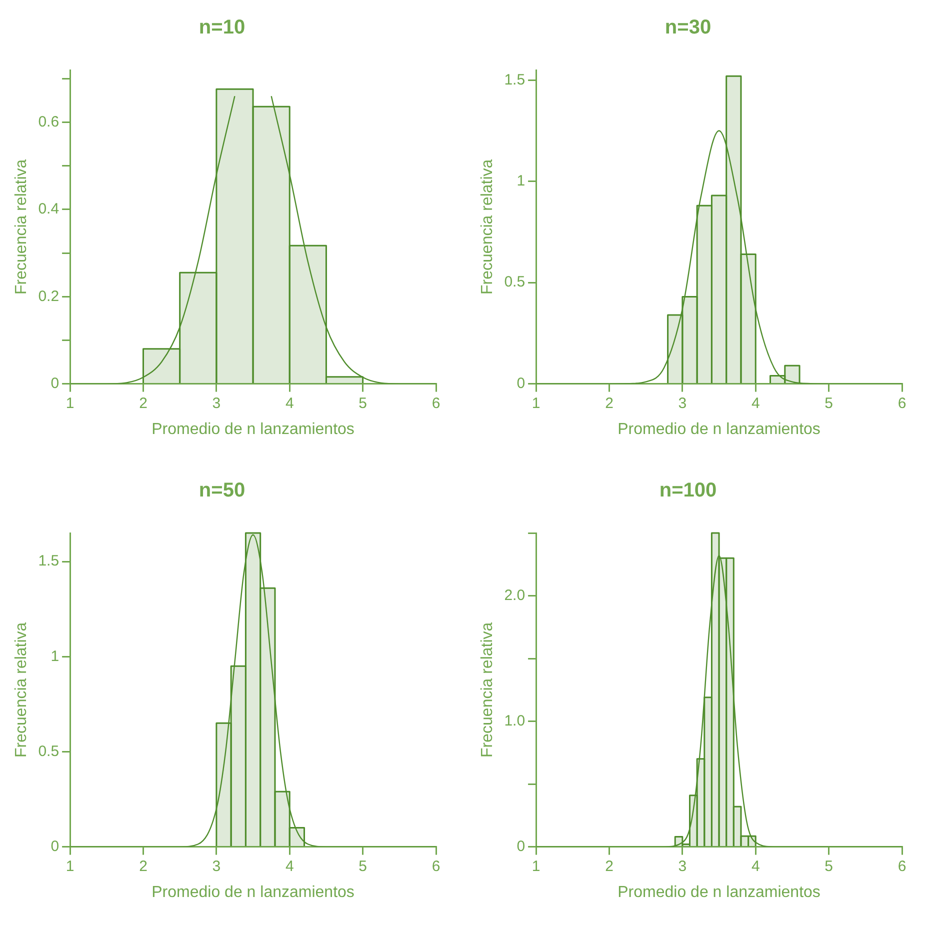  What do you see at coordinates (515, 595) in the screenshot?
I see `y-tick-label: 2.0` at bounding box center [515, 595].